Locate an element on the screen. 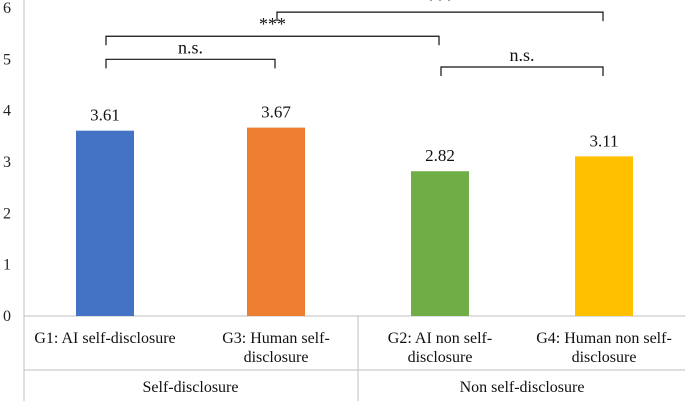 This screenshot has height=401, width=685. data-label: 3.67 is located at coordinates (276, 112).